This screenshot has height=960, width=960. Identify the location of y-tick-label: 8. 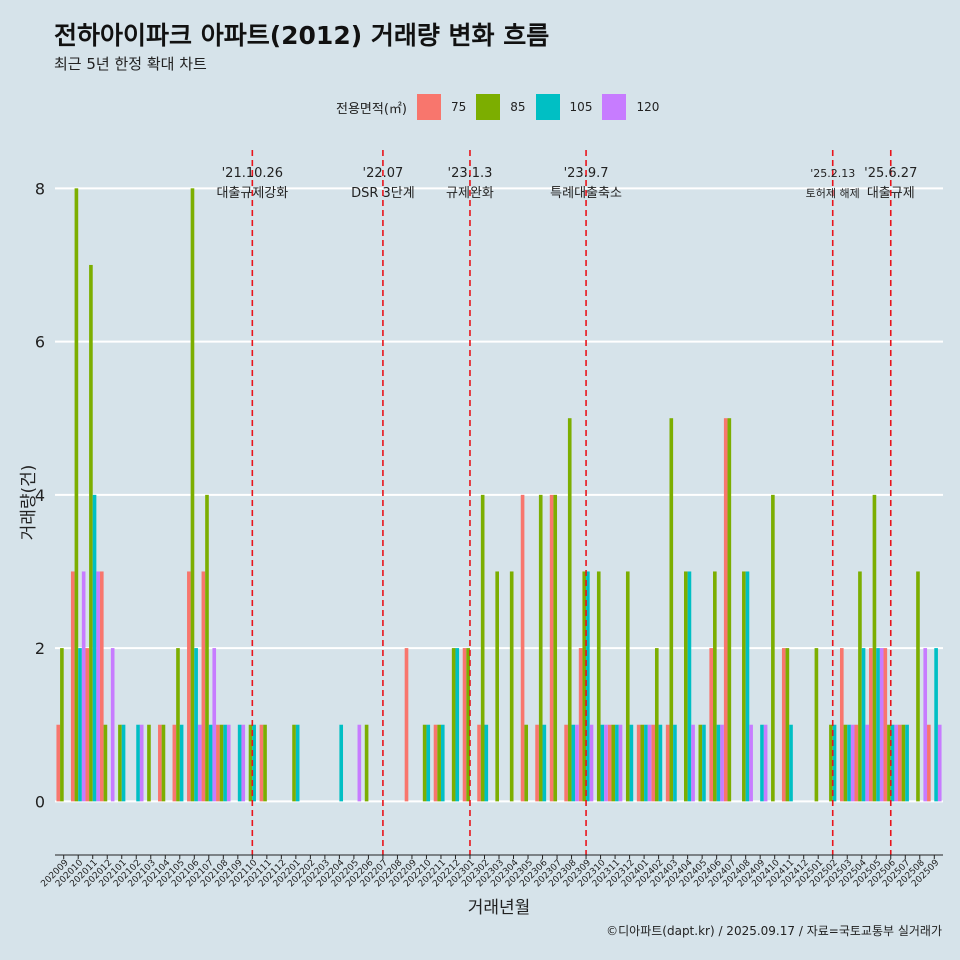
(40, 188).